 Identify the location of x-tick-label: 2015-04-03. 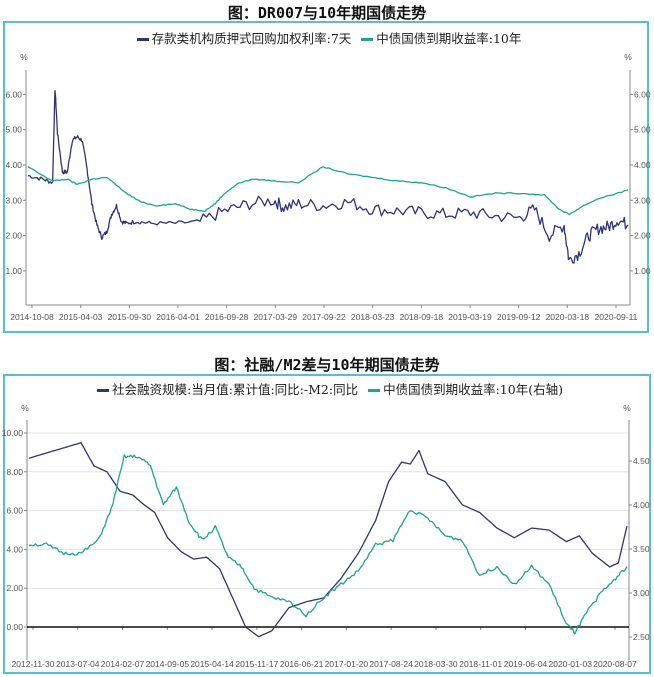
(81, 317).